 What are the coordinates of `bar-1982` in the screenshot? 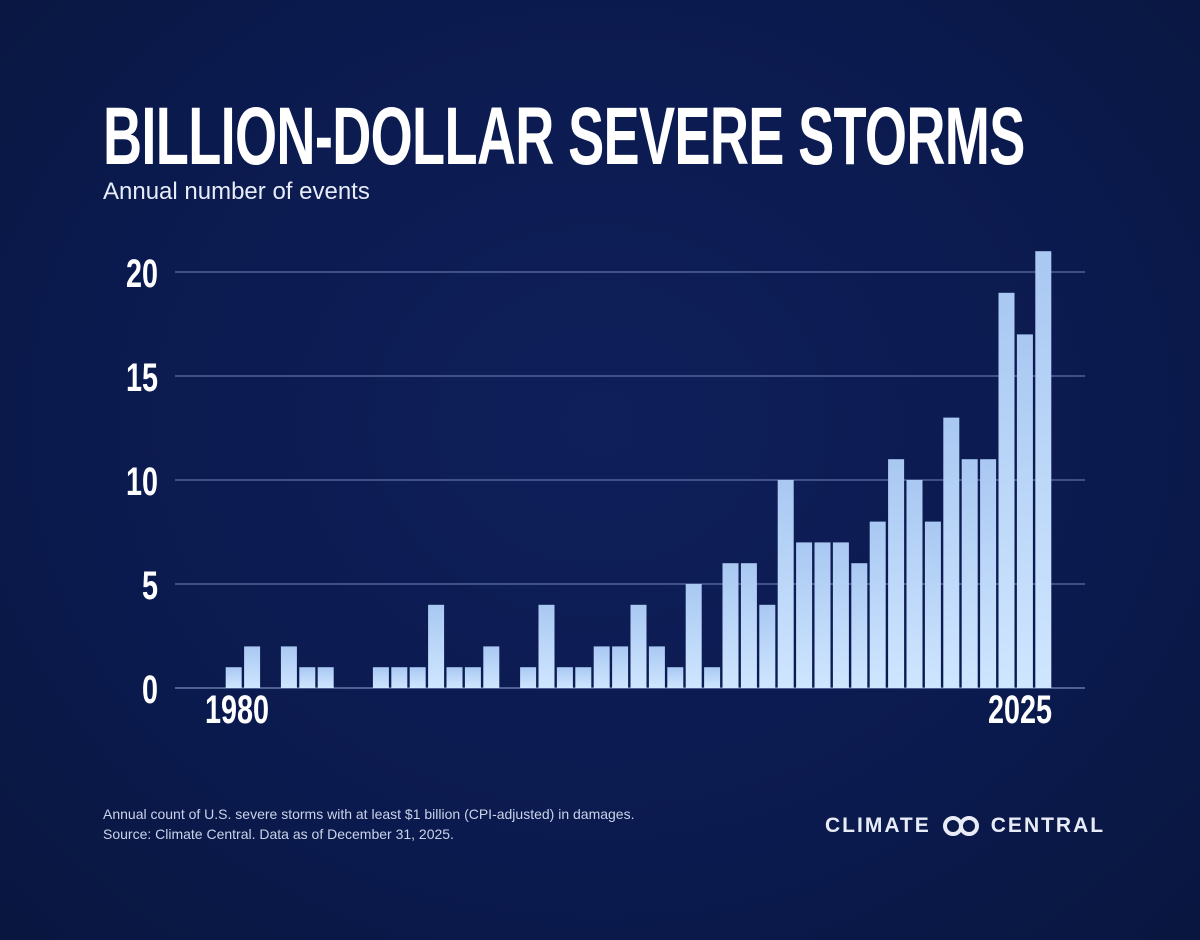 It's located at (252, 667).